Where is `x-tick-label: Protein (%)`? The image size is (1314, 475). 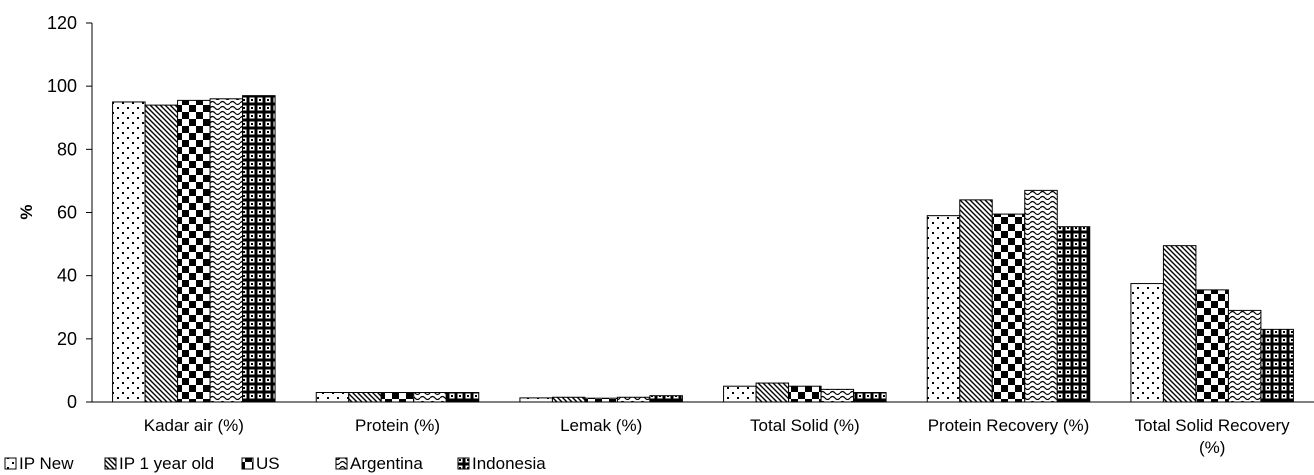 x-tick-label: Protein (%) is located at coordinates (397, 425).